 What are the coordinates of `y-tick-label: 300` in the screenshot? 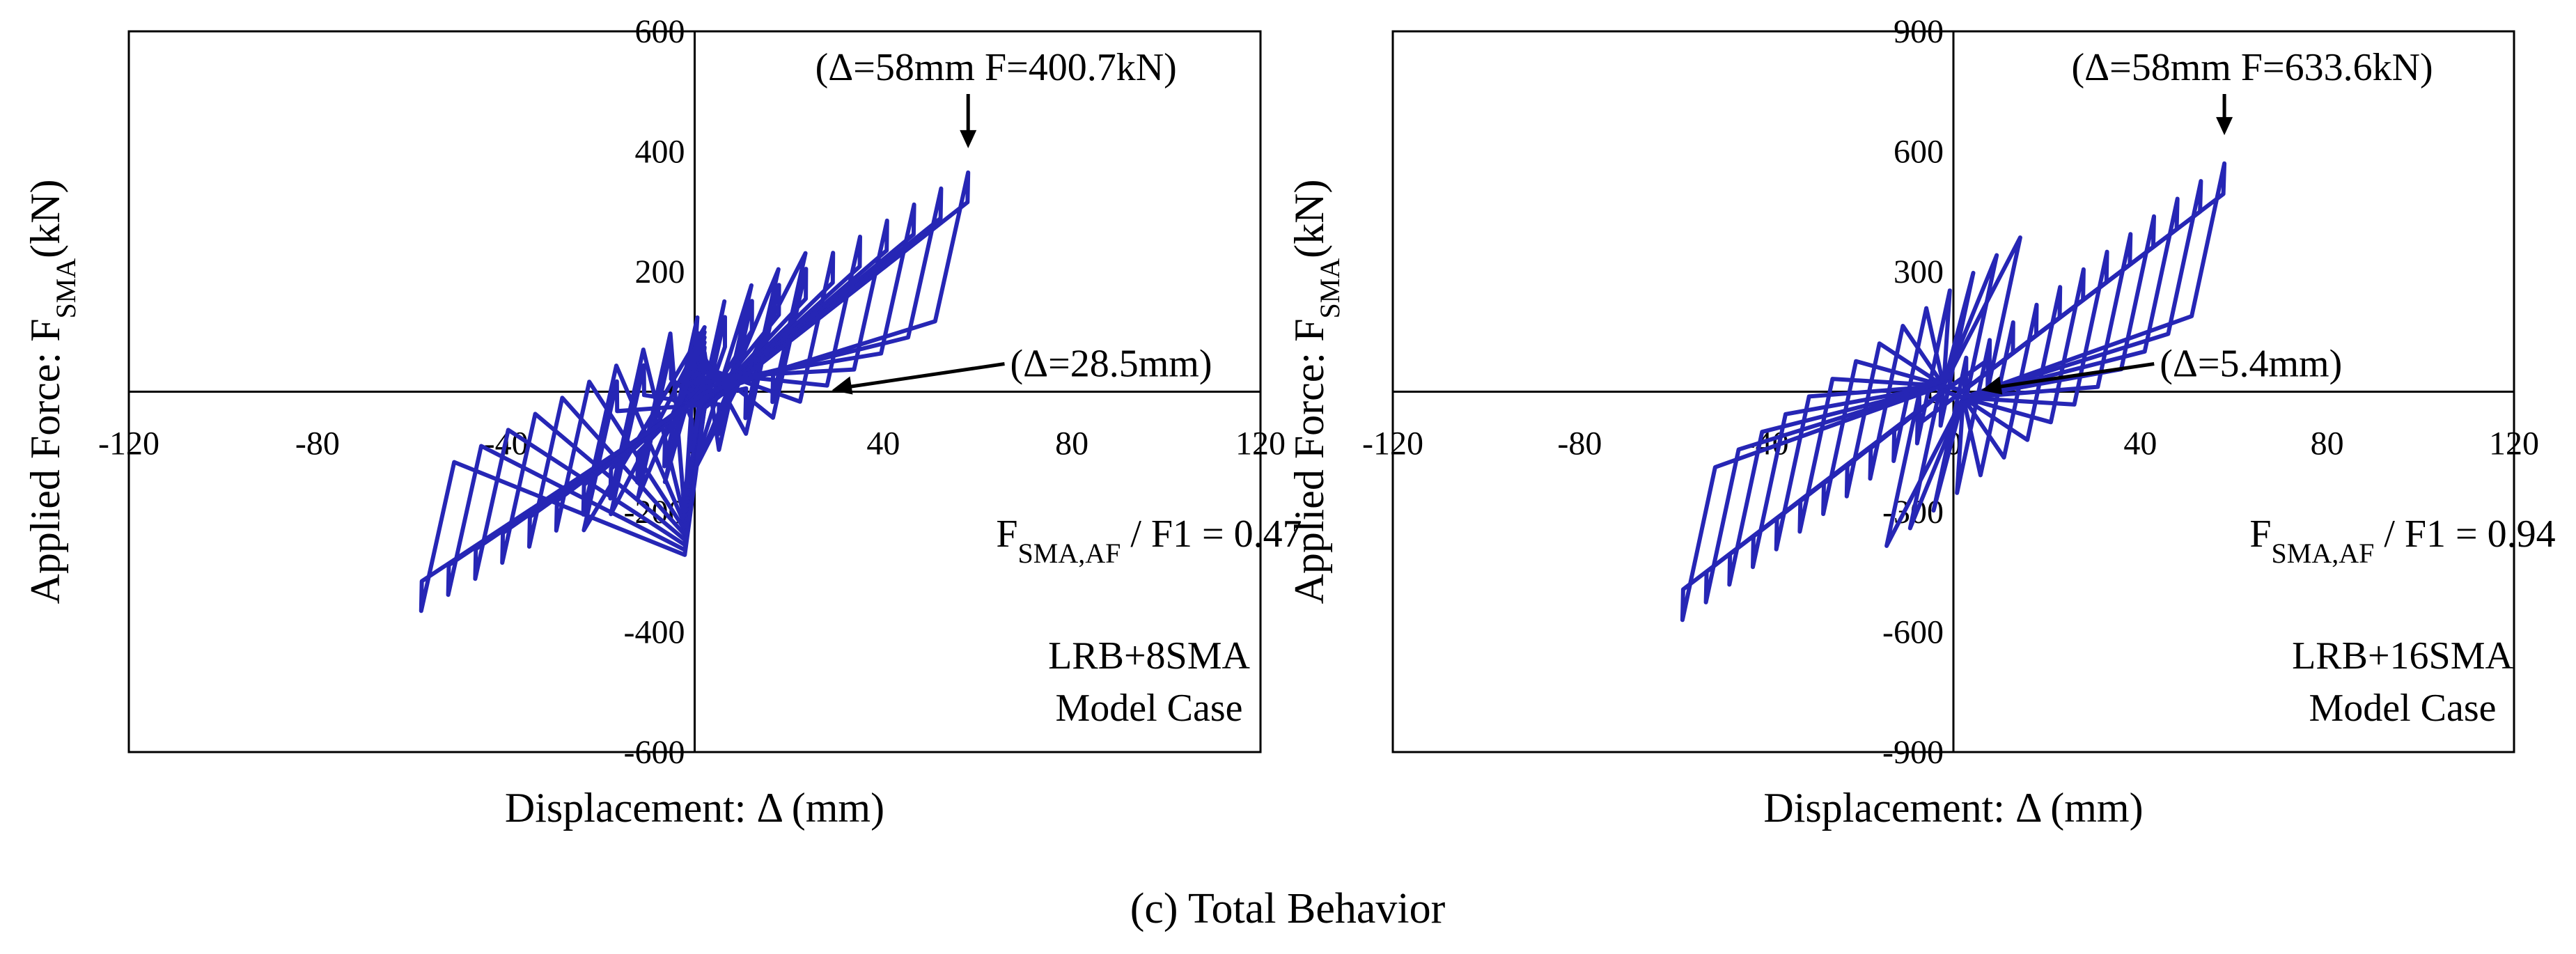 It's located at (1919, 271).